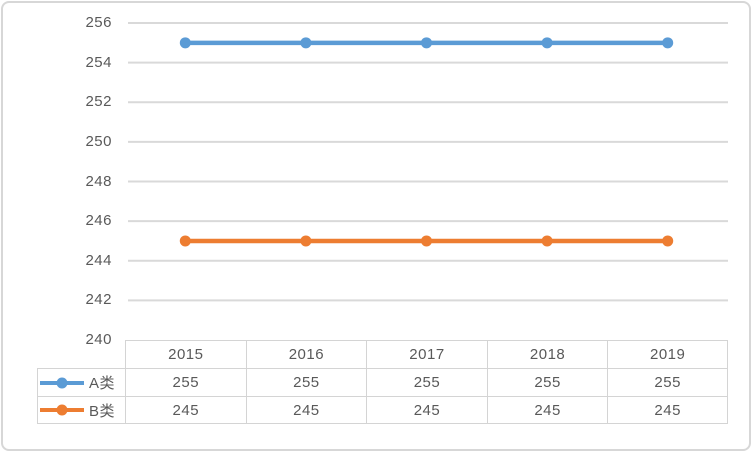 The width and height of the screenshot is (752, 452). What do you see at coordinates (81, 354) in the screenshot?
I see `table-corner` at bounding box center [81, 354].